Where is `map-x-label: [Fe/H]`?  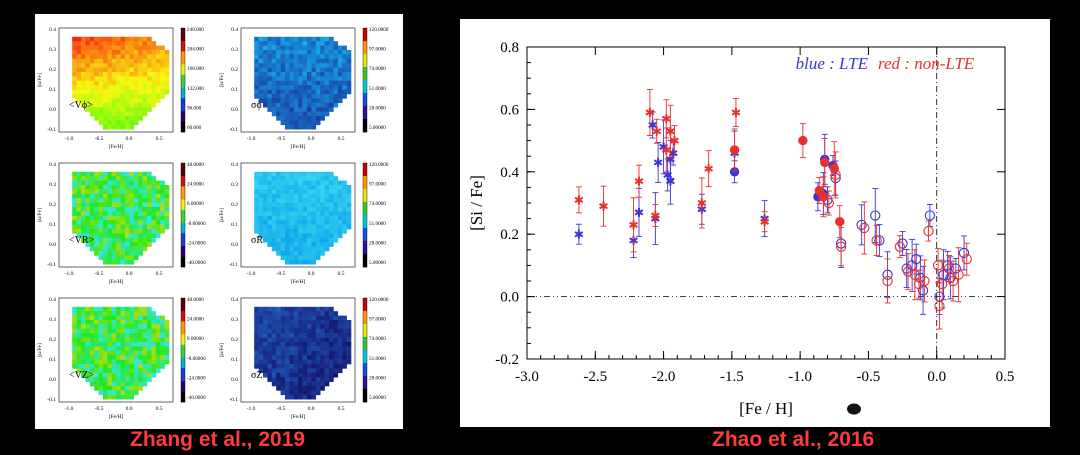
map-x-label: [Fe/H] is located at coordinates (298, 147).